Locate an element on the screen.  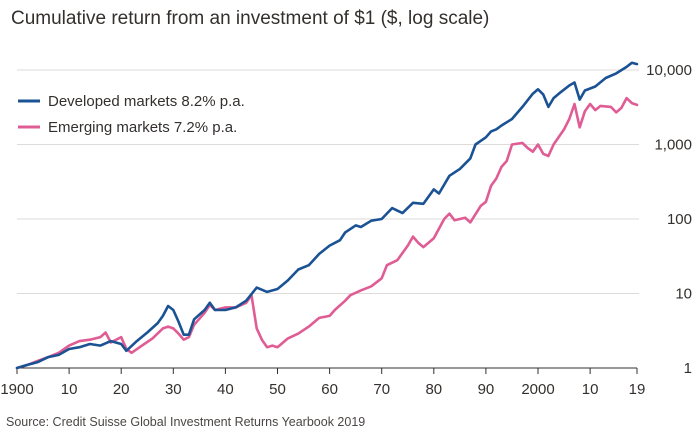
y-tick-label: 100 is located at coordinates (679, 219).